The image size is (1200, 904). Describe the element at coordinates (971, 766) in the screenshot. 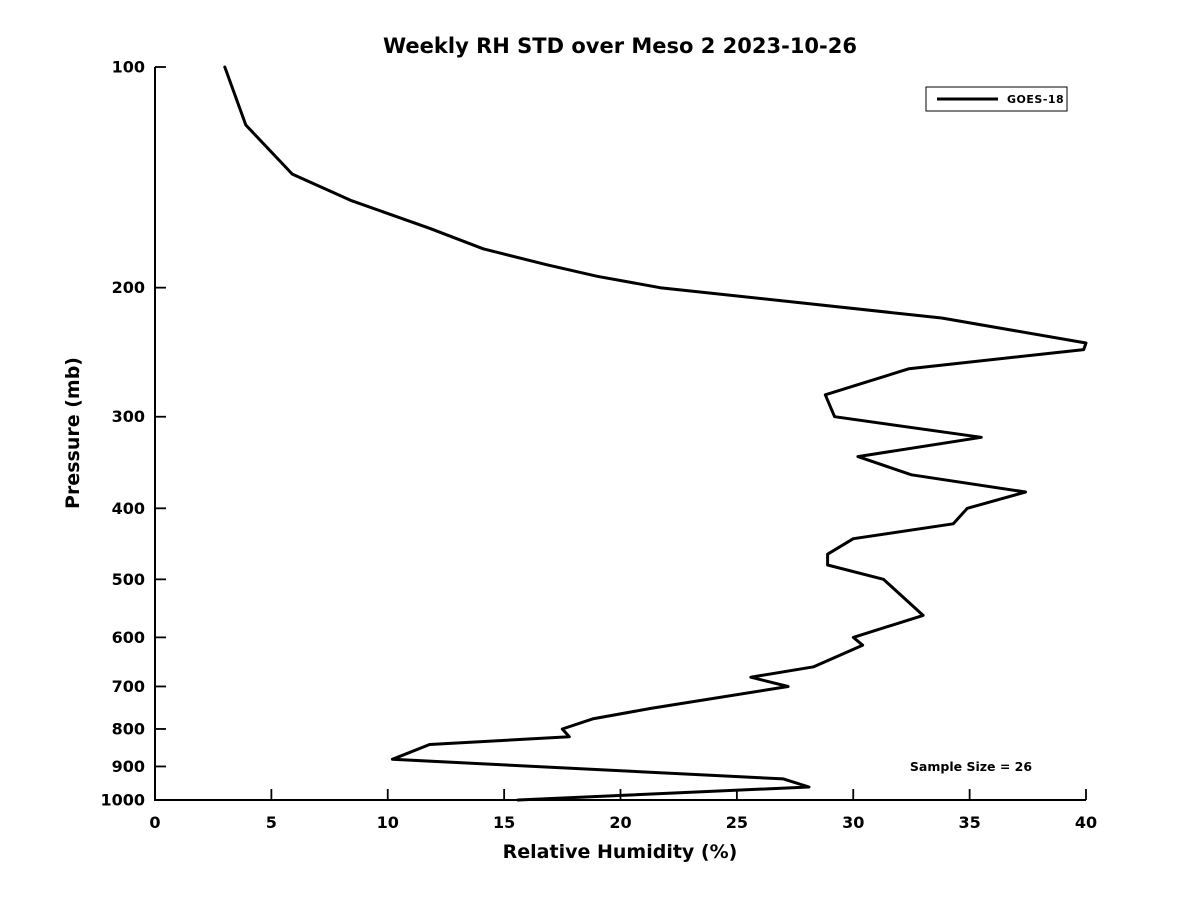

I see `sample-size-annotation: Sample Size = 26` at that location.